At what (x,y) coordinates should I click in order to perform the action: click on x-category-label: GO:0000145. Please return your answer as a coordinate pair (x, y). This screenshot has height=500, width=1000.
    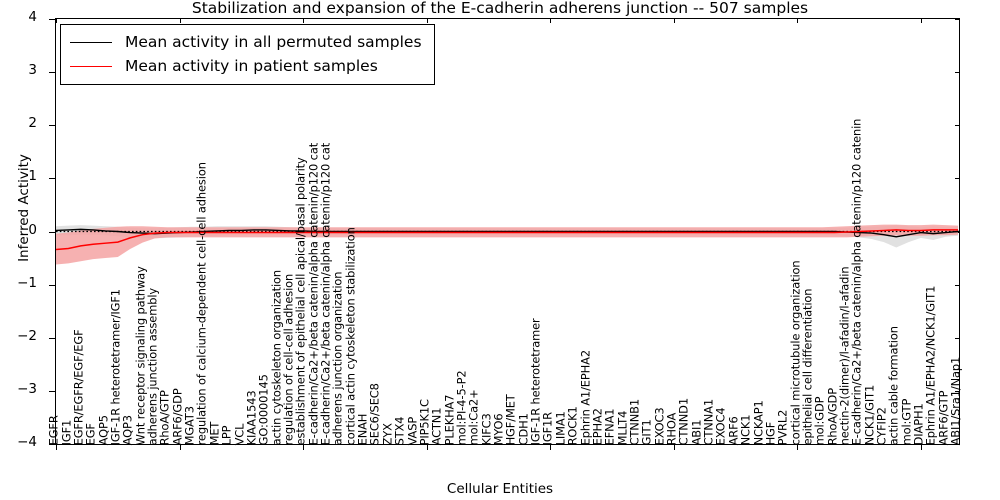
    Looking at the image, I should click on (263, 409).